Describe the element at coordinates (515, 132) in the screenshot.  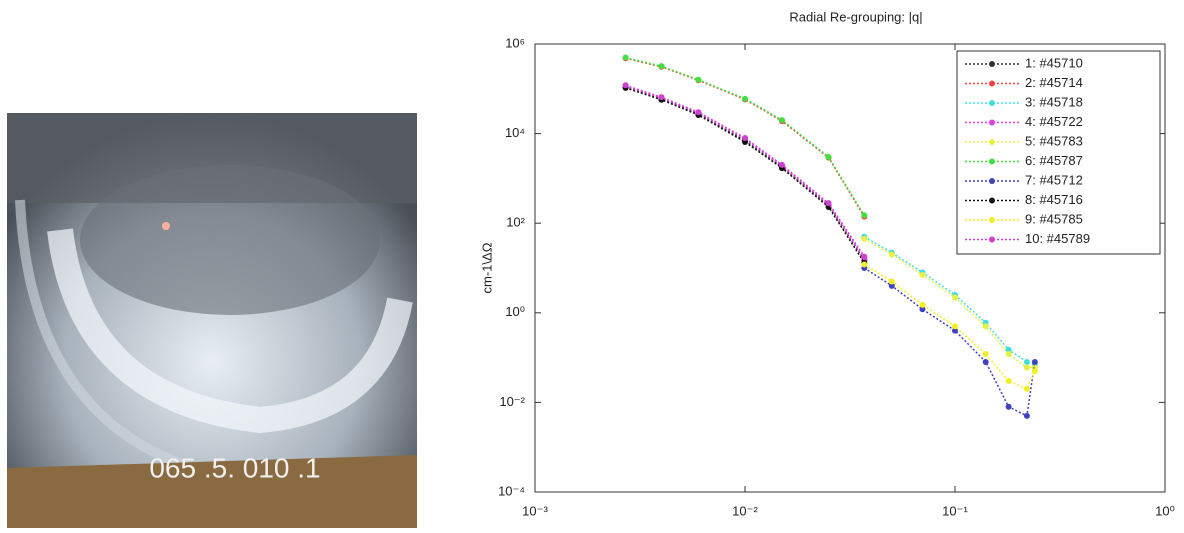
I see `y-tick-label: 10⁴` at that location.